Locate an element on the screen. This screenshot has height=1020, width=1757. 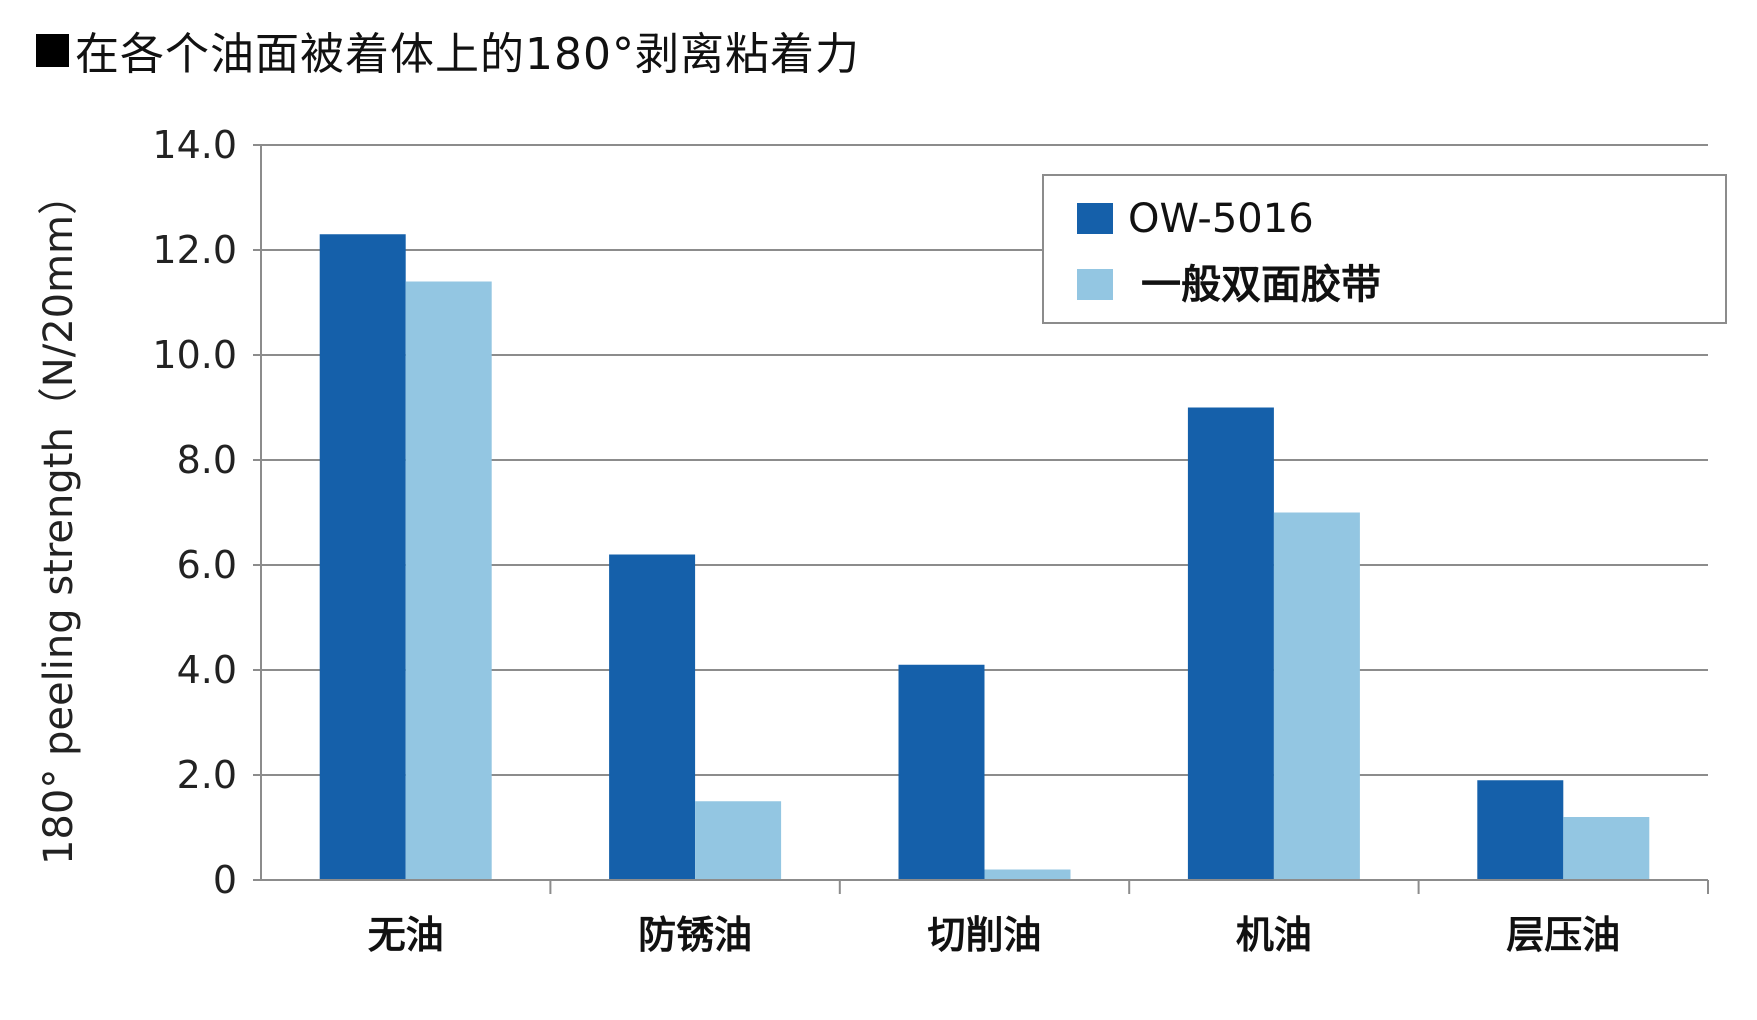
y-tick-label: 12.0 is located at coordinates (194, 250).